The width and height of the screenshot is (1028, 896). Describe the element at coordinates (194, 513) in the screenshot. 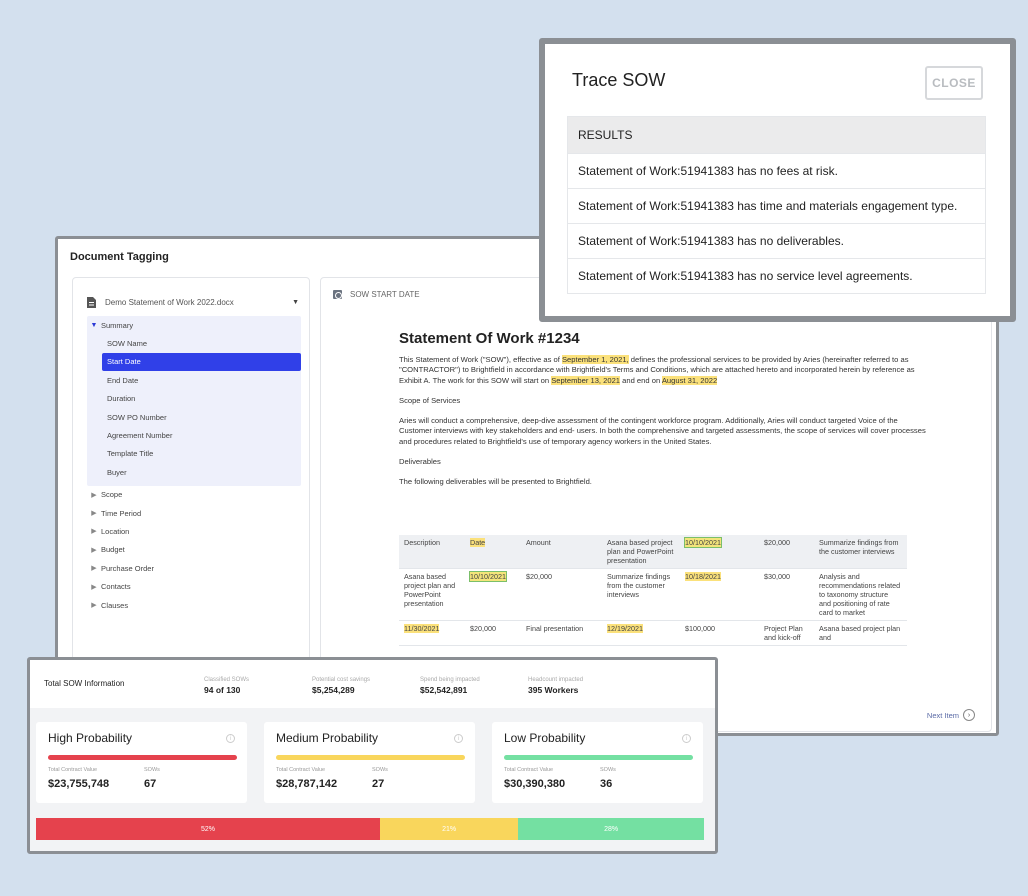

I see `tree-item-time-period: ▶ Time Period` at that location.